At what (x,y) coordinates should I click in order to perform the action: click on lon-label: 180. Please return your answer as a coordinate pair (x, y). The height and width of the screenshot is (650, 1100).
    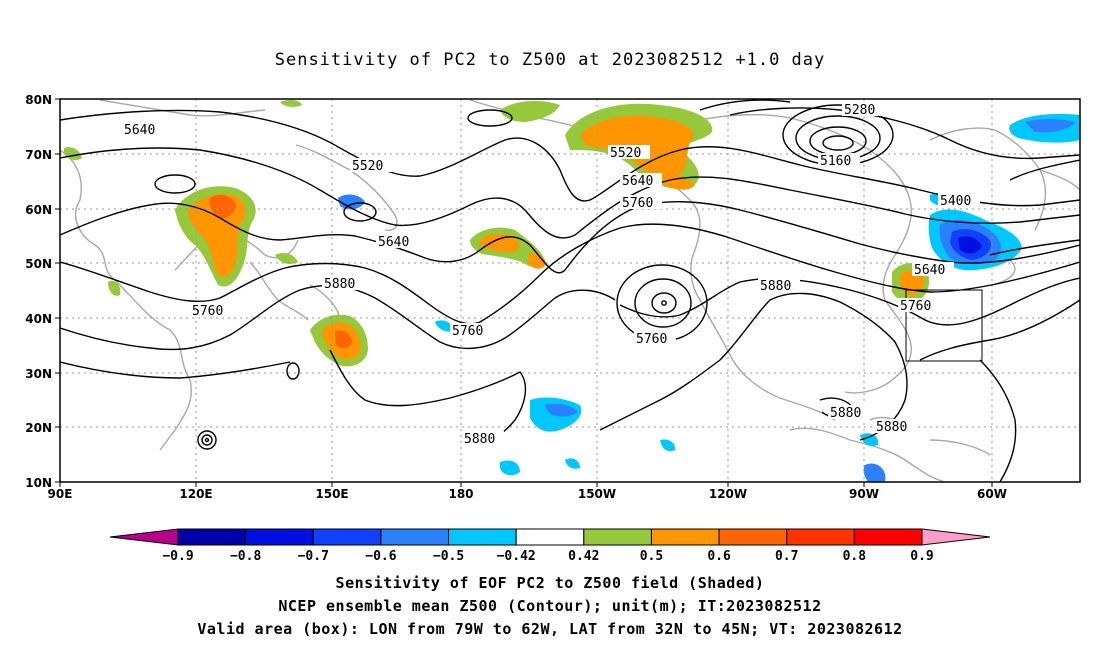
    Looking at the image, I should click on (460, 494).